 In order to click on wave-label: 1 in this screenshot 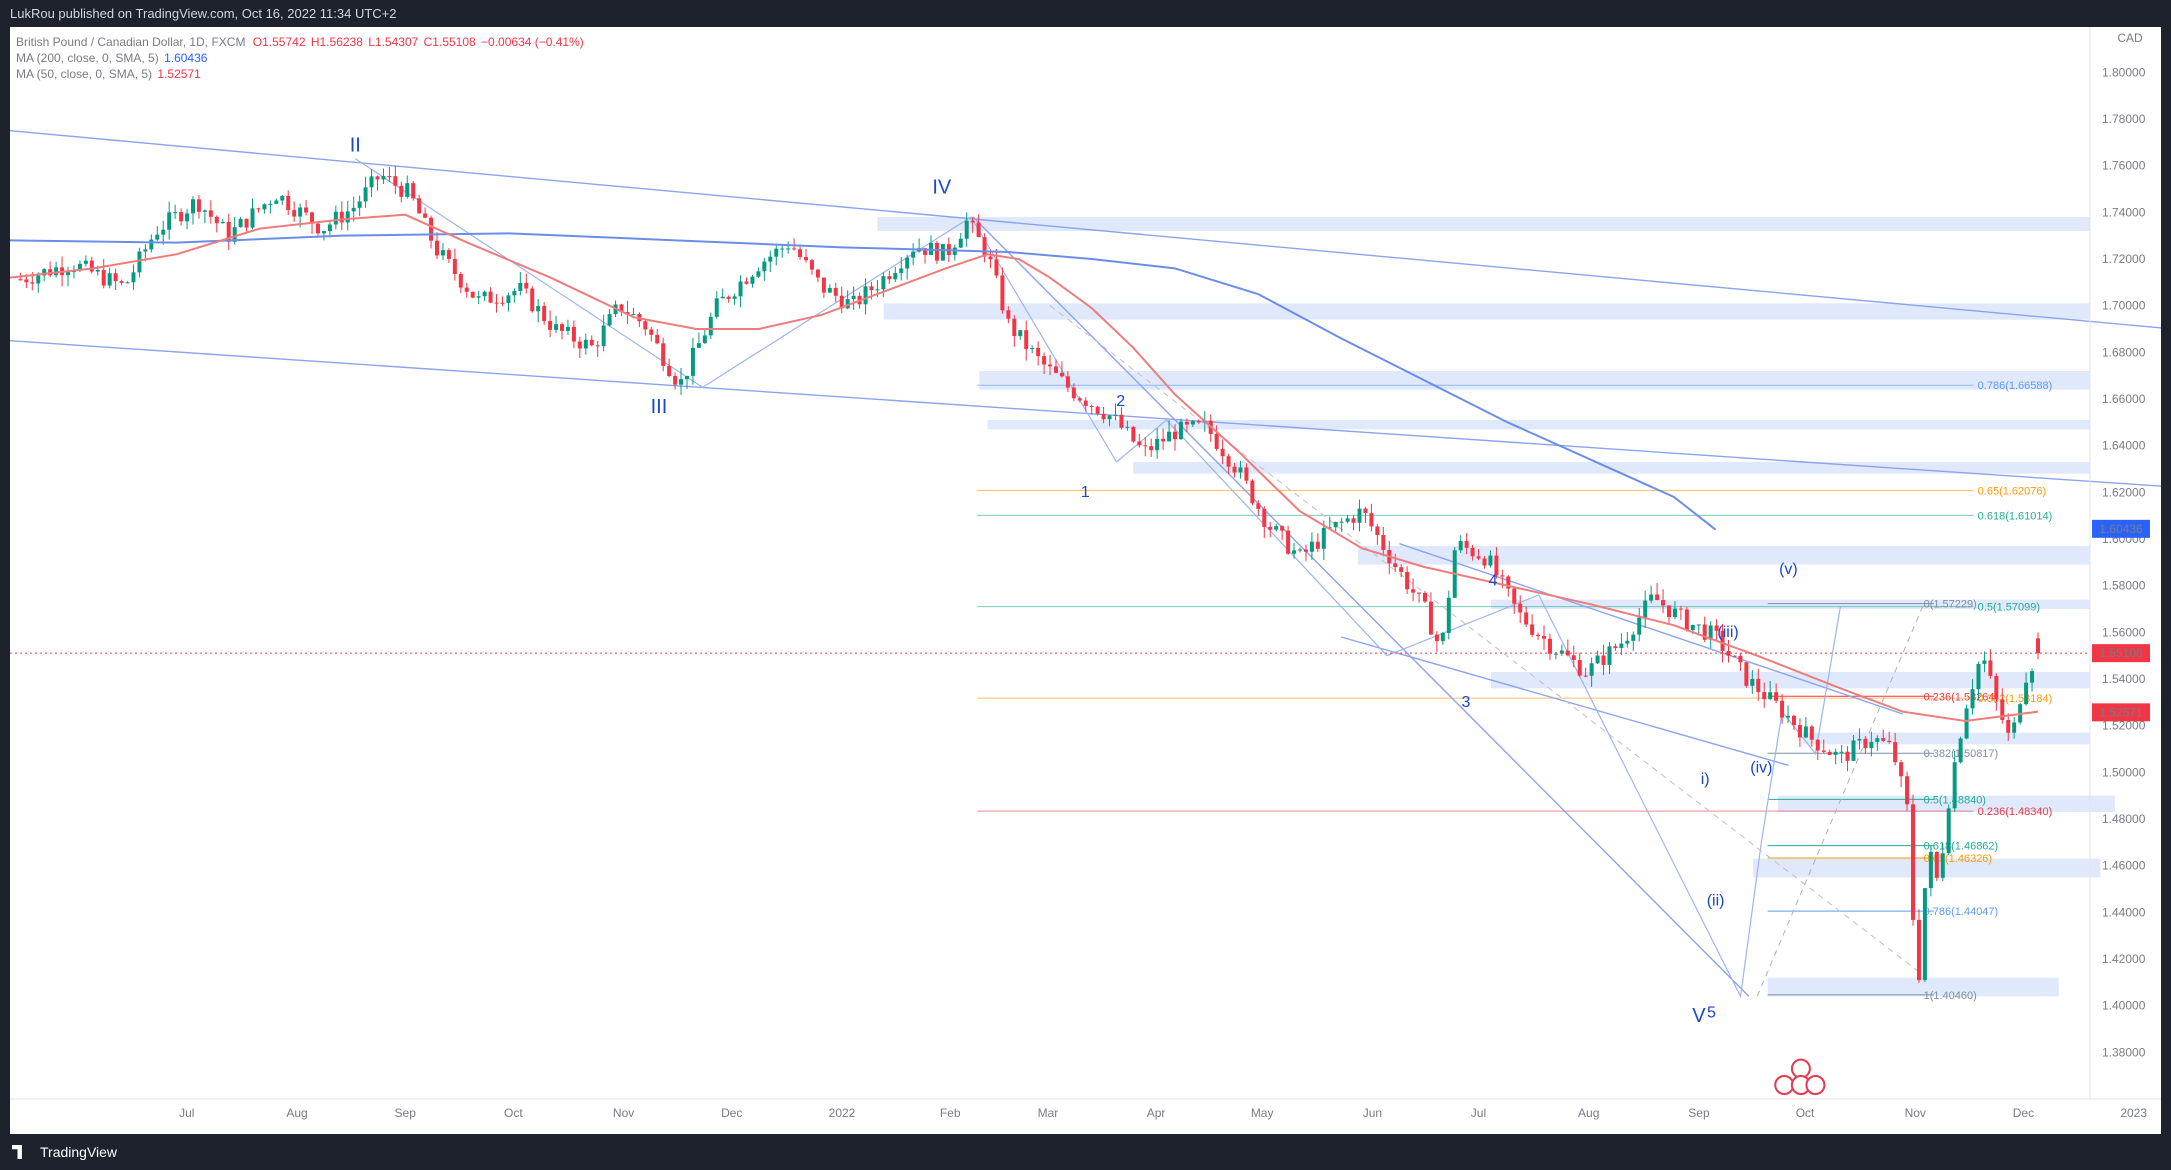, I will do `click(1085, 492)`.